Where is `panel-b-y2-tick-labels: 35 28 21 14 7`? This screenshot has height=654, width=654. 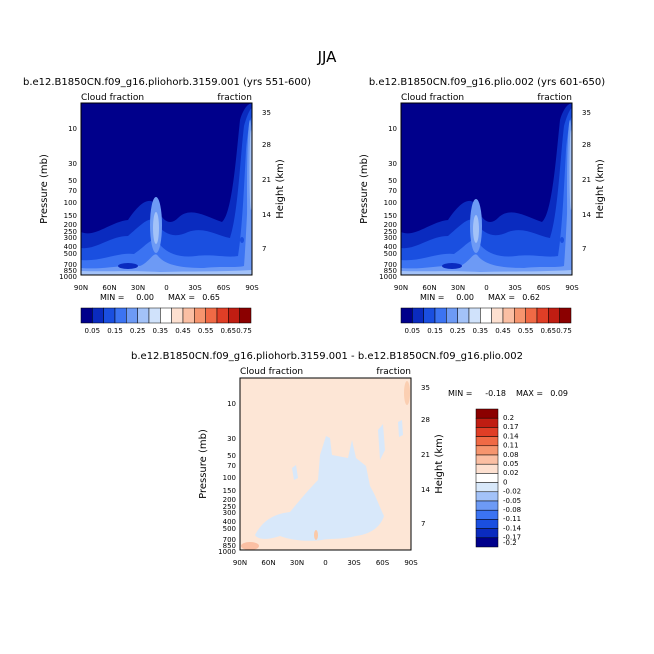
panel-b-y2-tick-labels: 35 28 21 14 7 is located at coordinates (586, 181).